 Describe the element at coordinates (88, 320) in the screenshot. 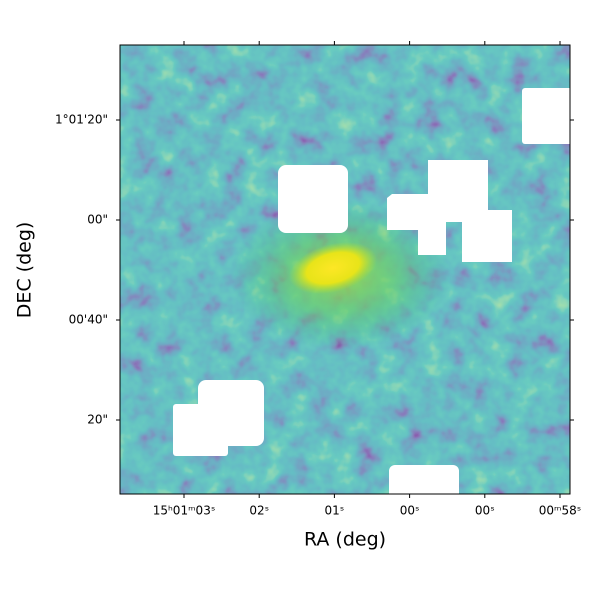

I see `y-tick-label: 00'40"` at that location.